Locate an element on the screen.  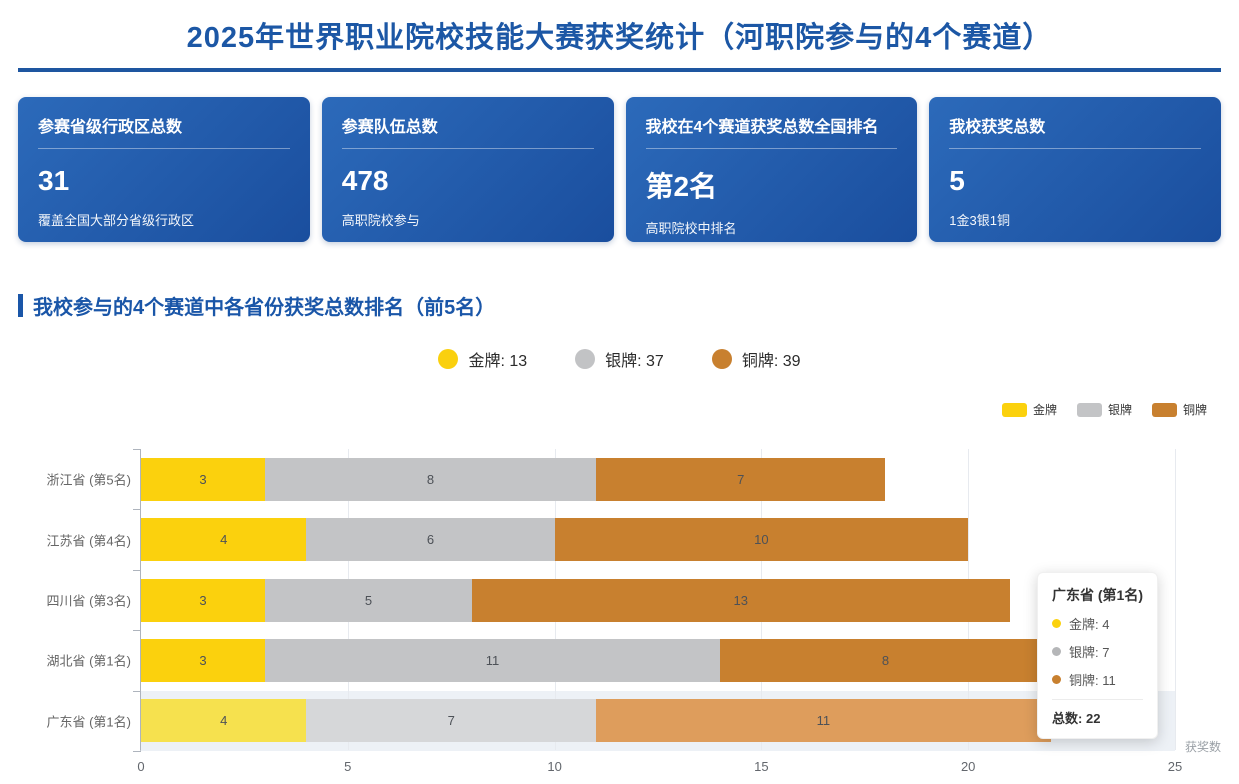
stat-card-value: 第2名 is located at coordinates (681, 186).